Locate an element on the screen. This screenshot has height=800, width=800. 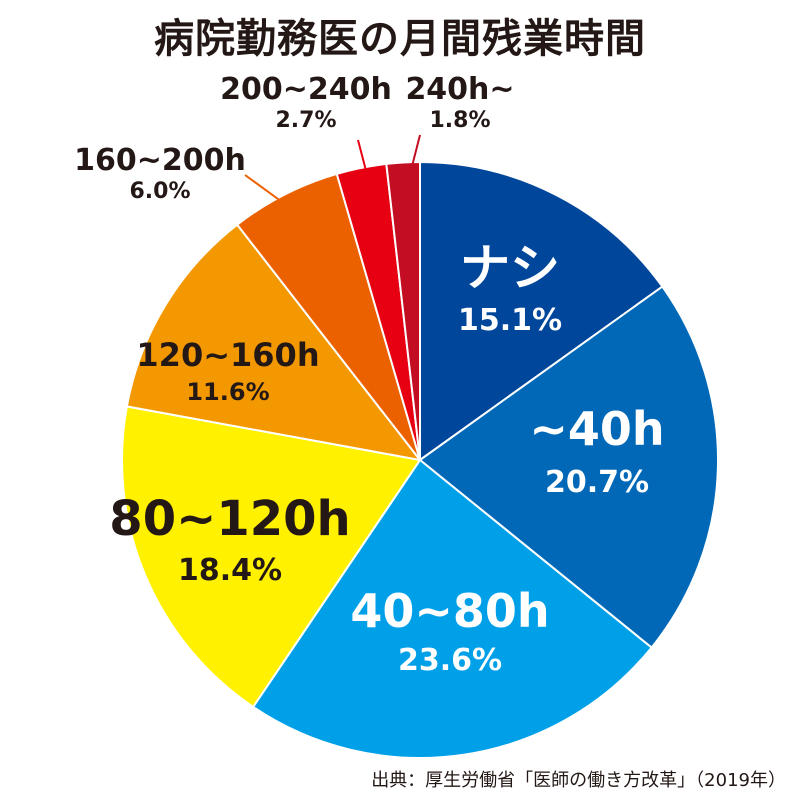
slice-percent-label: 2.7% is located at coordinates (305, 120).